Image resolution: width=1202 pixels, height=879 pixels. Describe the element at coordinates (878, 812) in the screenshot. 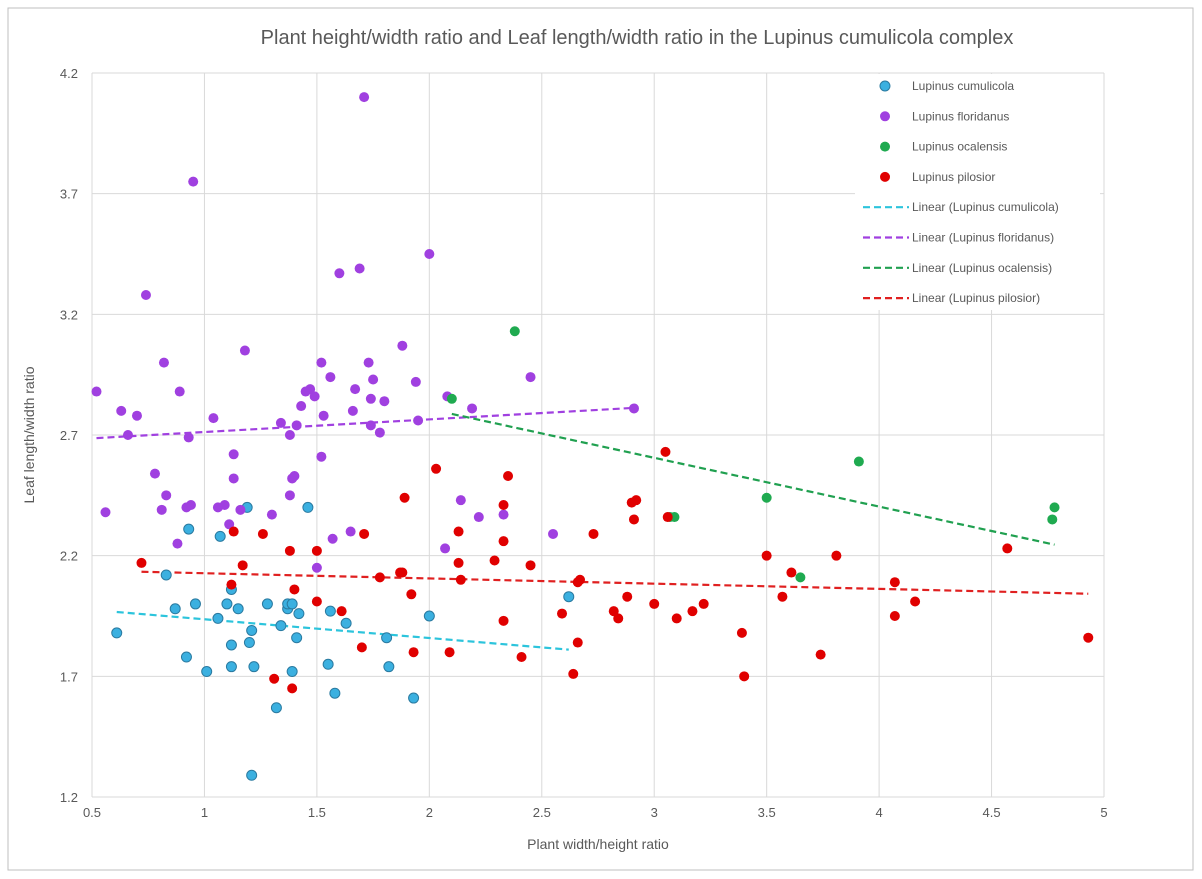

I see `x-tick-label: 4` at that location.